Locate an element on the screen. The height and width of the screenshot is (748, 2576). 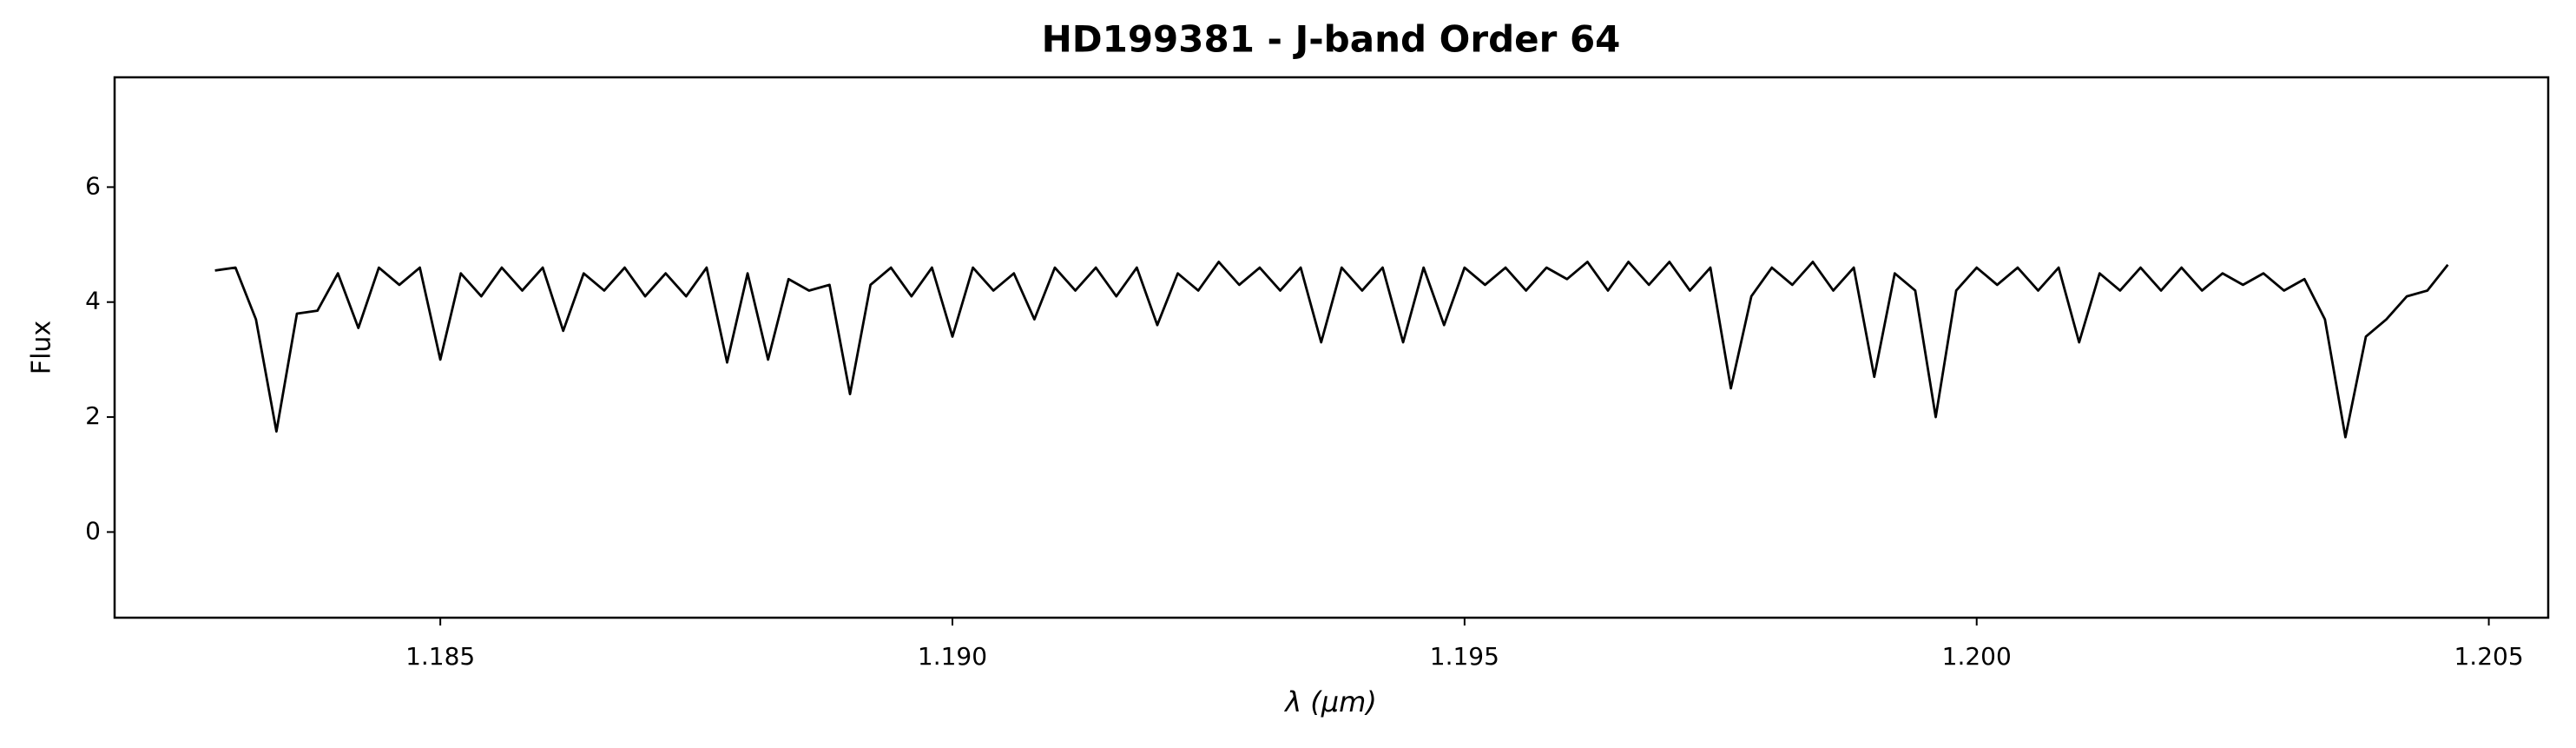
x-tick-label: 1.185 is located at coordinates (440, 656).